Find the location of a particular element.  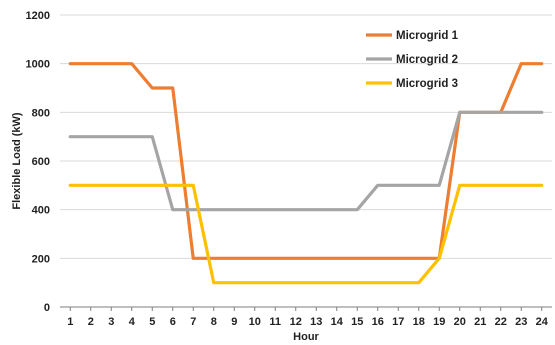

y-tick-label: 200 is located at coordinates (41, 259).